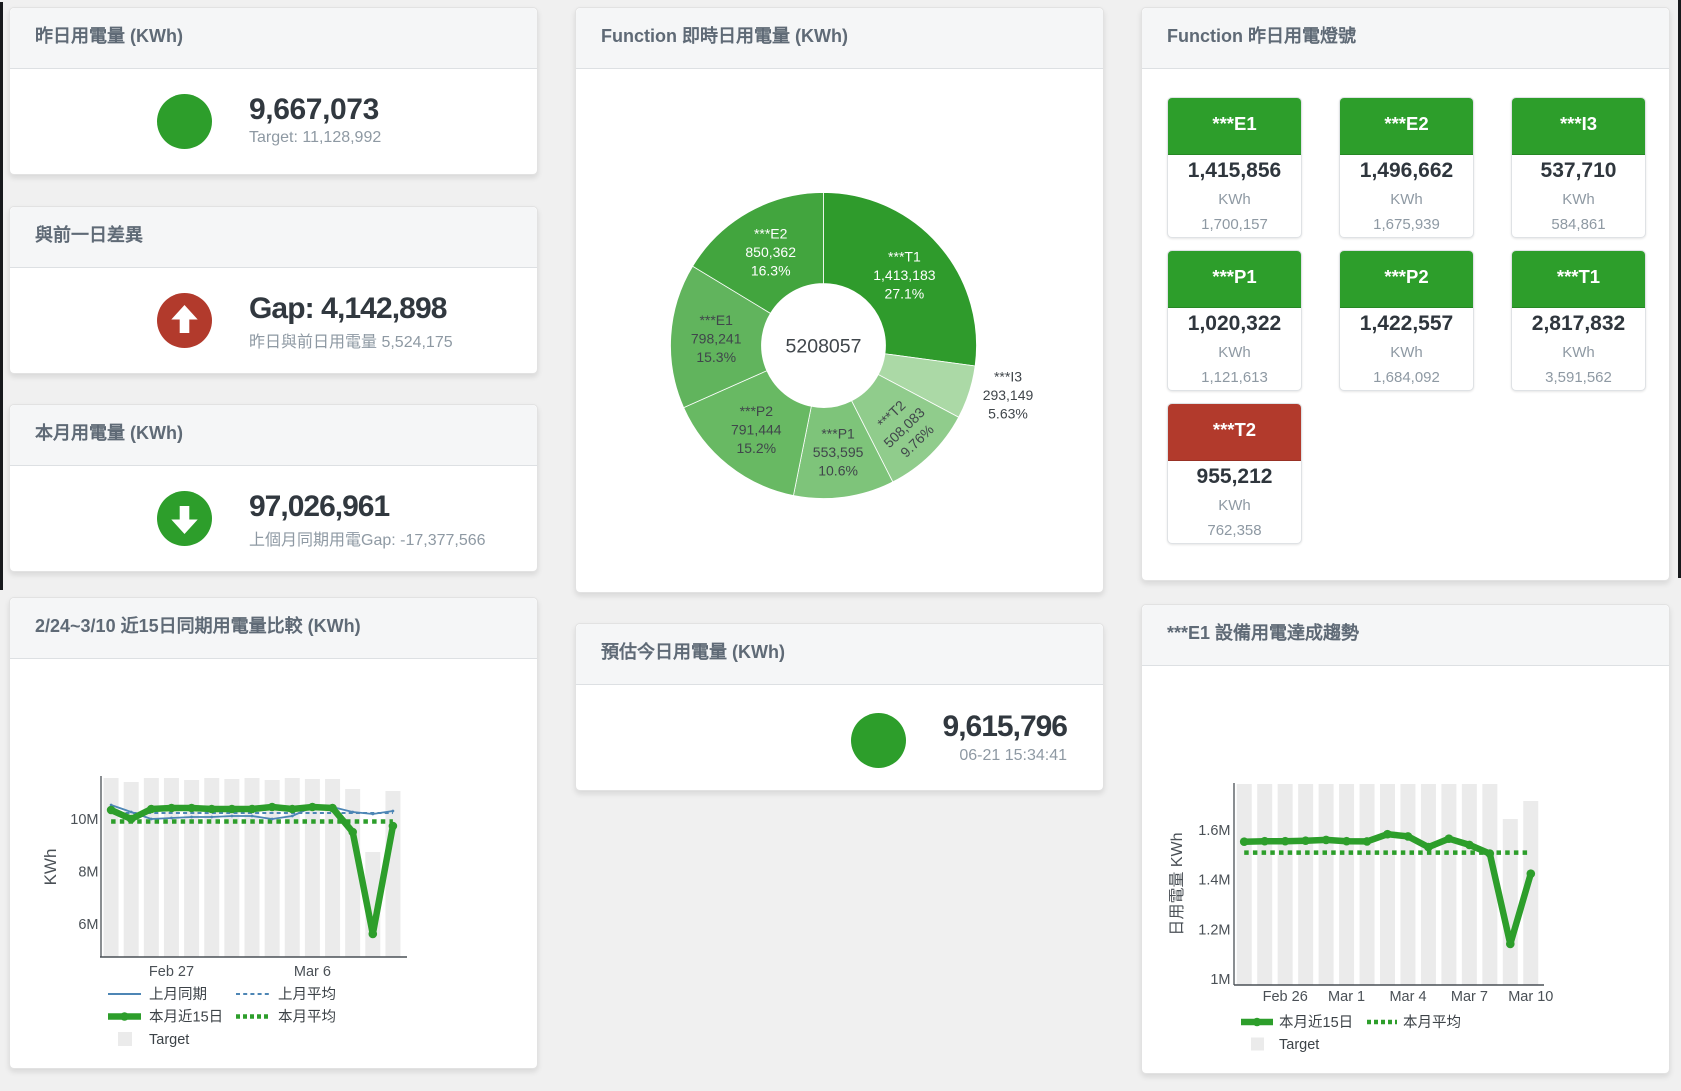  Describe the element at coordinates (178, 994) in the screenshot. I see `svg-text: 上月同期` at that location.